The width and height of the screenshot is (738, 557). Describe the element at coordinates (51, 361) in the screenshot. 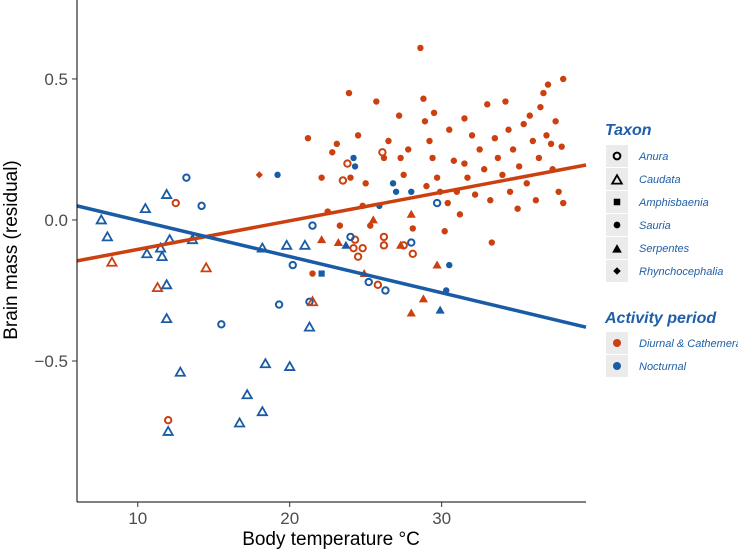

I see `y-tick-label: −0.5` at that location.